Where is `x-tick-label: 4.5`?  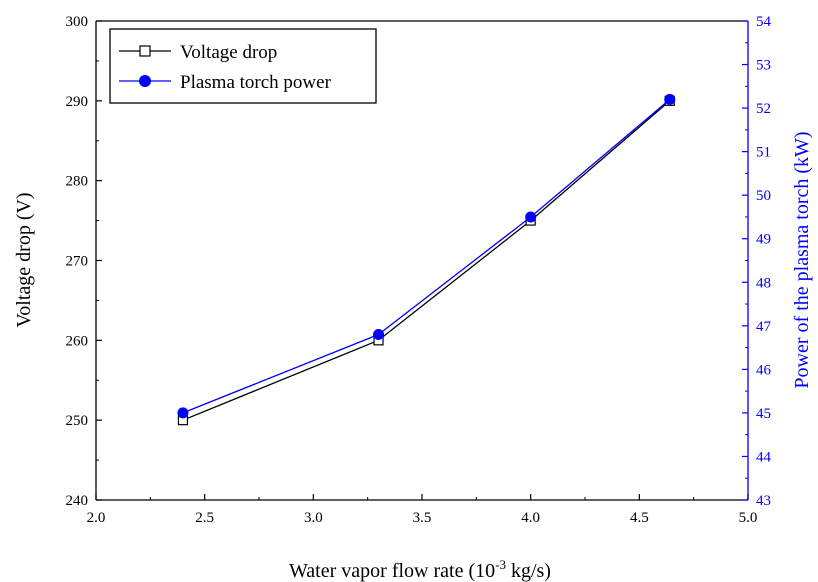 x-tick-label: 4.5 is located at coordinates (639, 518).